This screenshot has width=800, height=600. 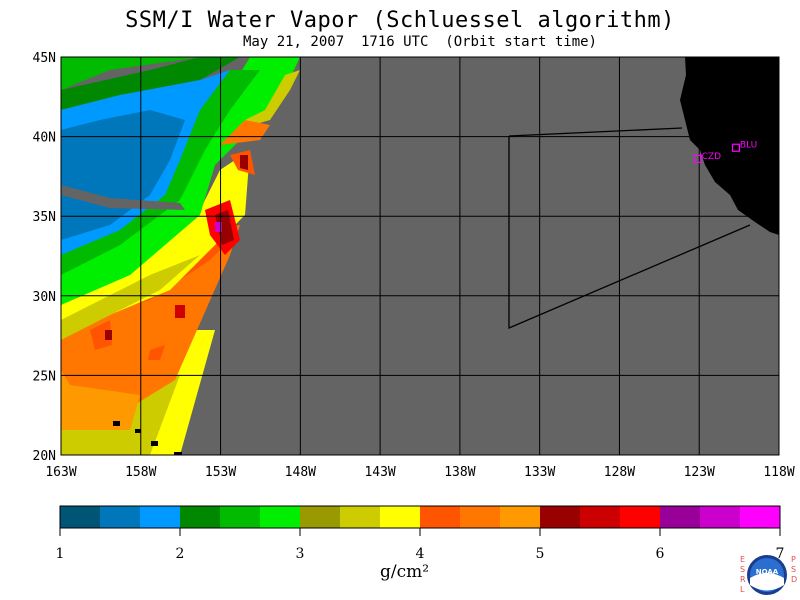 I want to click on colorbar-tick-label: 3, so click(x=300, y=554).